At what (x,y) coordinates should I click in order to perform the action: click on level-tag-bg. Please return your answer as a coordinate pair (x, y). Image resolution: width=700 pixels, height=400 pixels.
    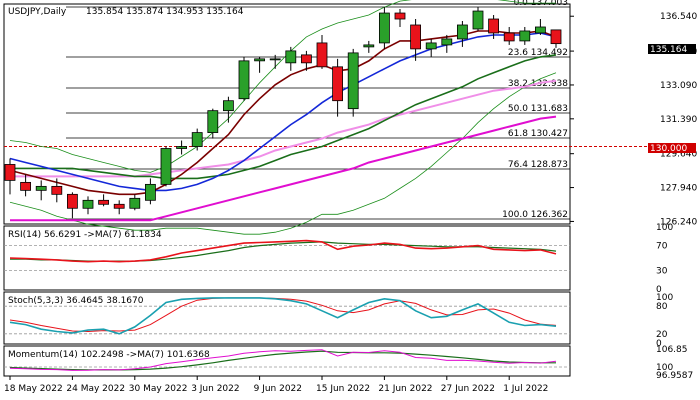
    Looking at the image, I should click on (672, 148).